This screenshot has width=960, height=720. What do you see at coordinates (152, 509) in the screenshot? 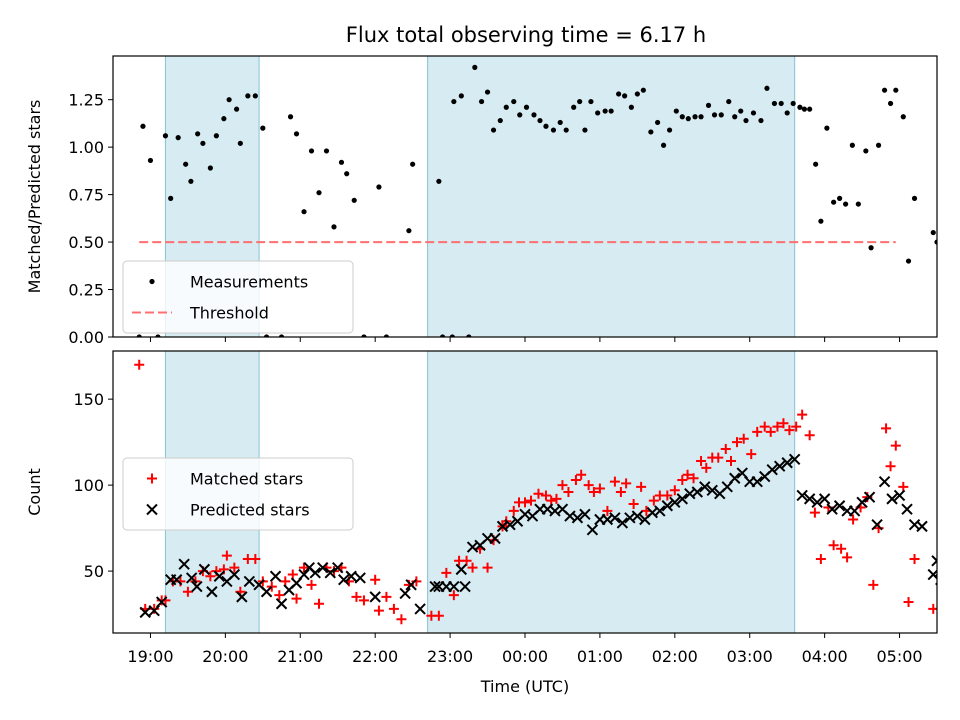
I see `predicted-stars-legend-marker` at bounding box center [152, 509].